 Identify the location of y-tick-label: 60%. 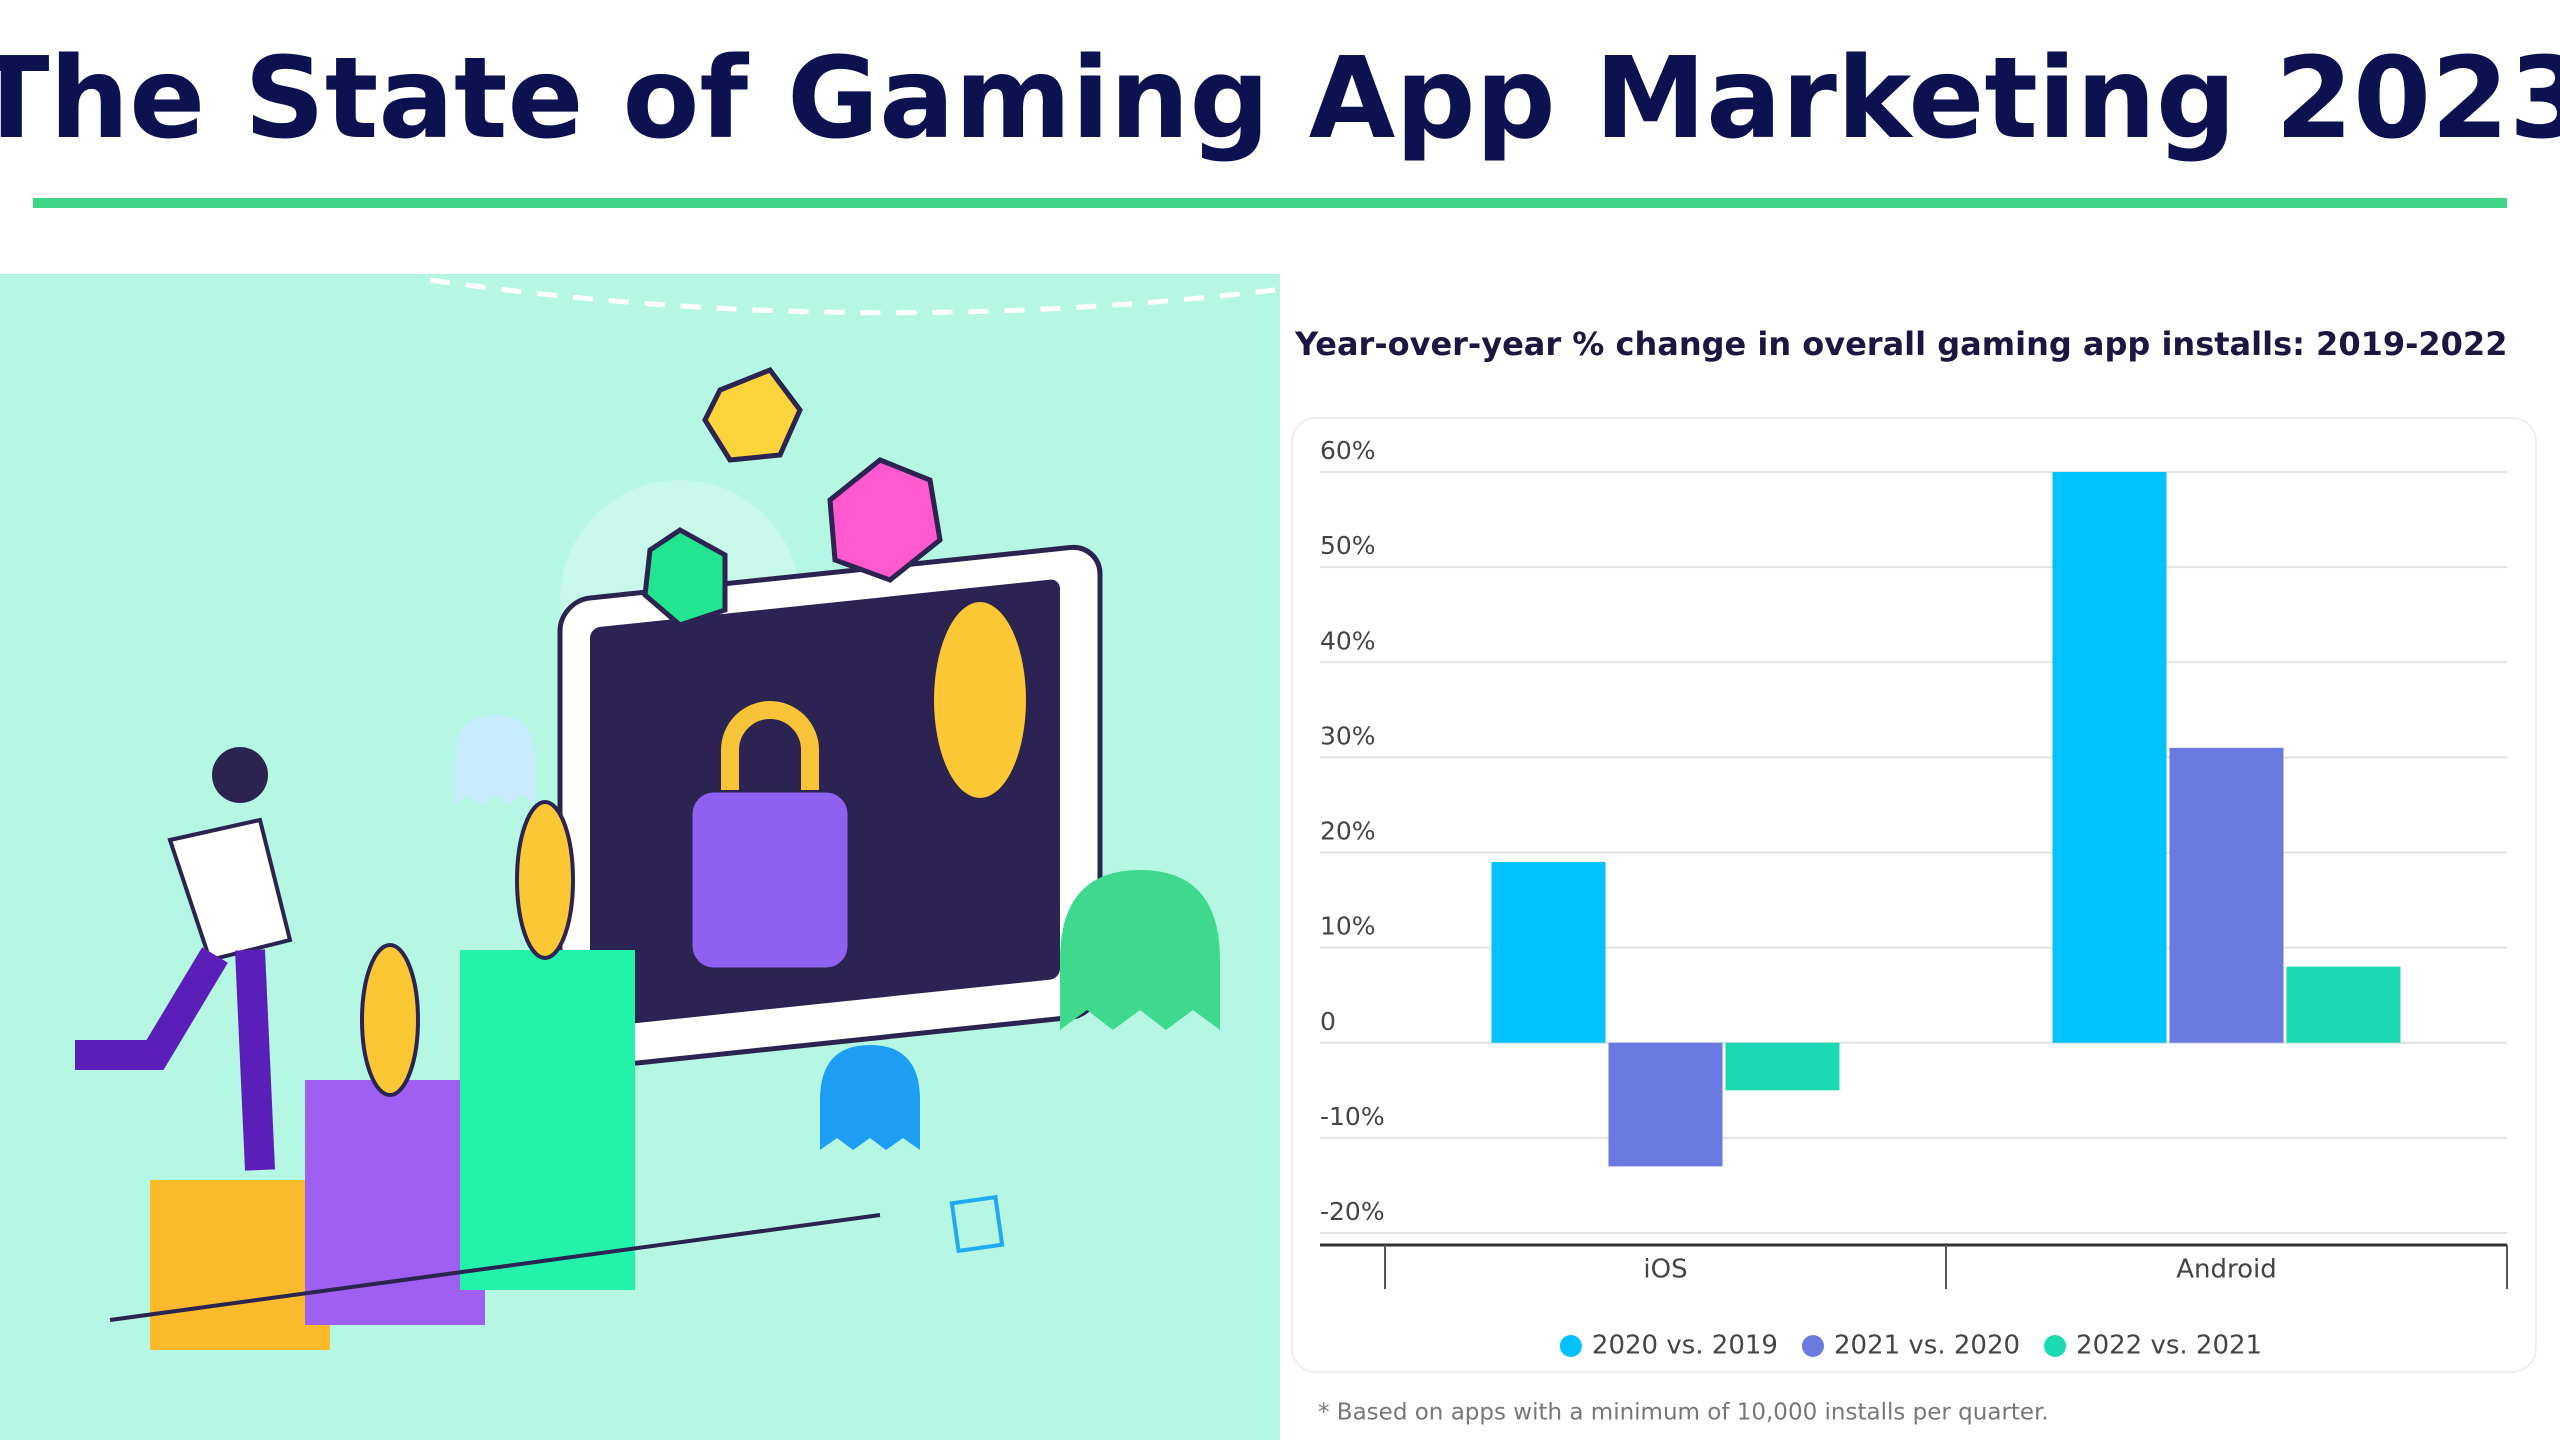
(1348, 450).